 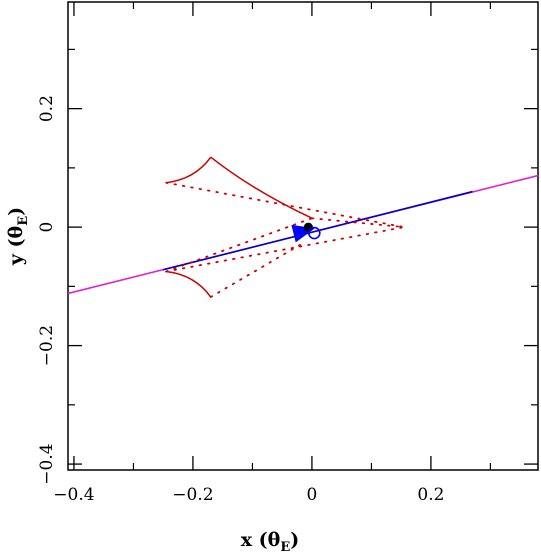 What do you see at coordinates (308, 227) in the screenshot?
I see `lens-point` at bounding box center [308, 227].